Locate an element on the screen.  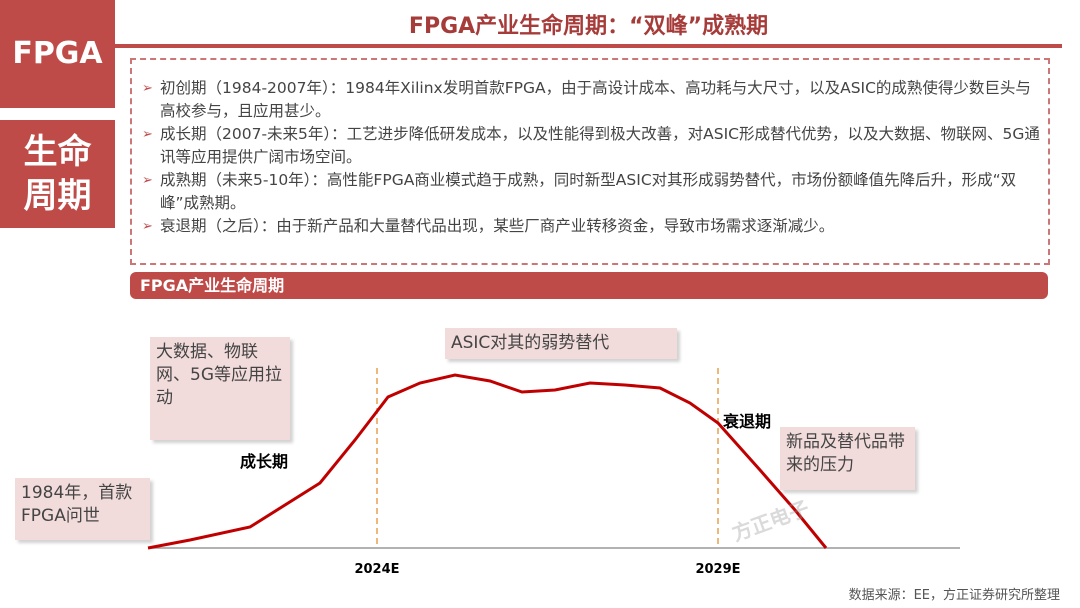
banner: FPGA产业生命周期 is located at coordinates (589, 285).